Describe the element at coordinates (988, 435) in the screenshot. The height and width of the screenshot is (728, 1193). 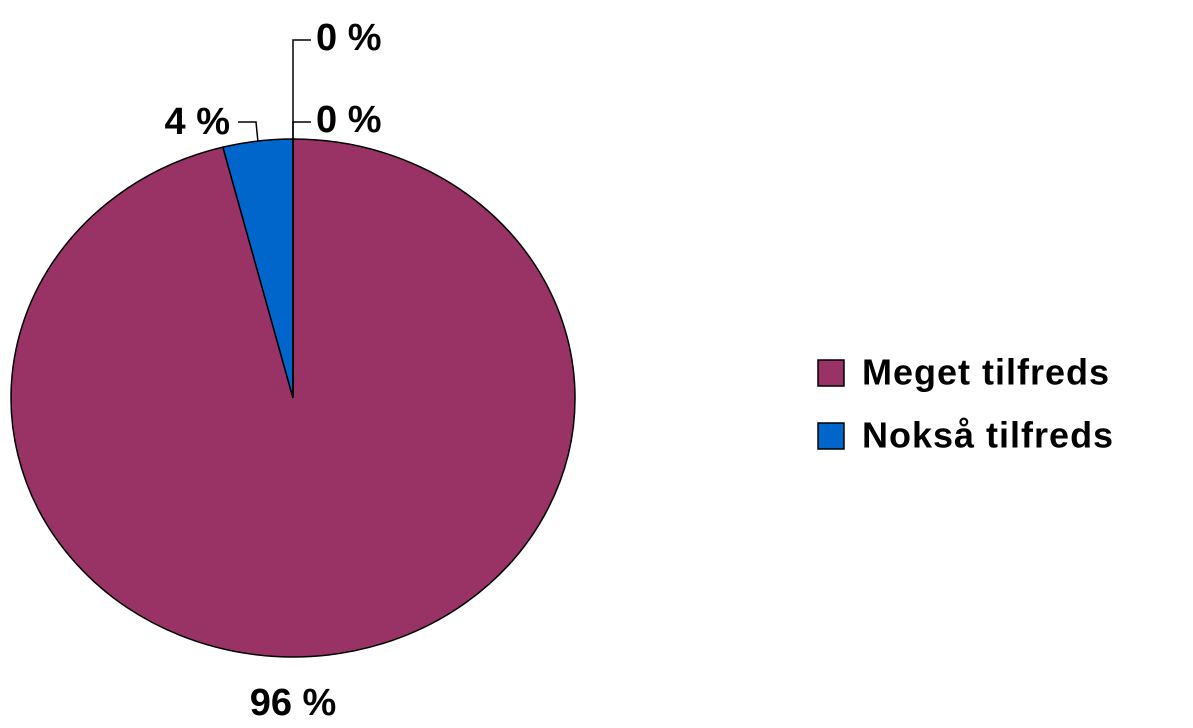
I see `legend-label: Nokså tilfreds` at that location.